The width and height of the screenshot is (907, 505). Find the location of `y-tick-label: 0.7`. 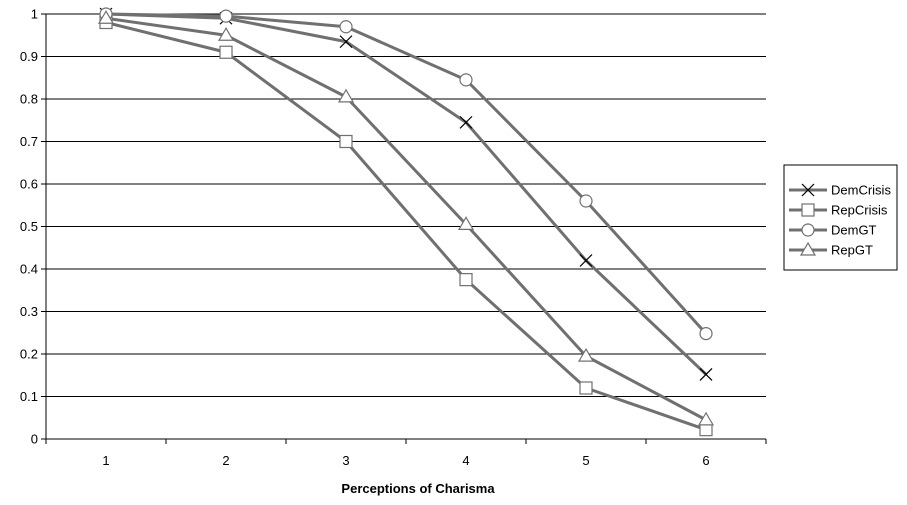

y-tick-label: 0.7 is located at coordinates (29, 141).